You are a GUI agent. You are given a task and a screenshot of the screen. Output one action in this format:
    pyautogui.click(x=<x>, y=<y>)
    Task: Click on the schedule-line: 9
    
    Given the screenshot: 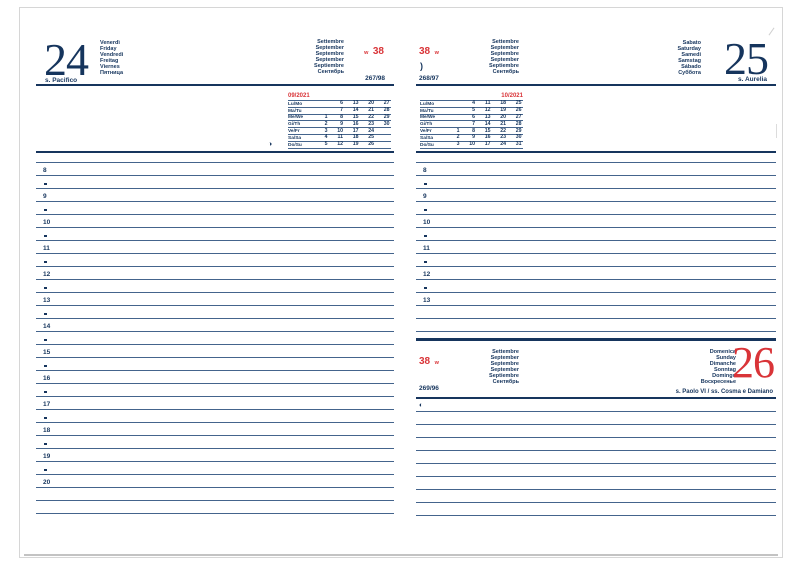 What is the action you would take?
    pyautogui.click(x=215, y=195)
    